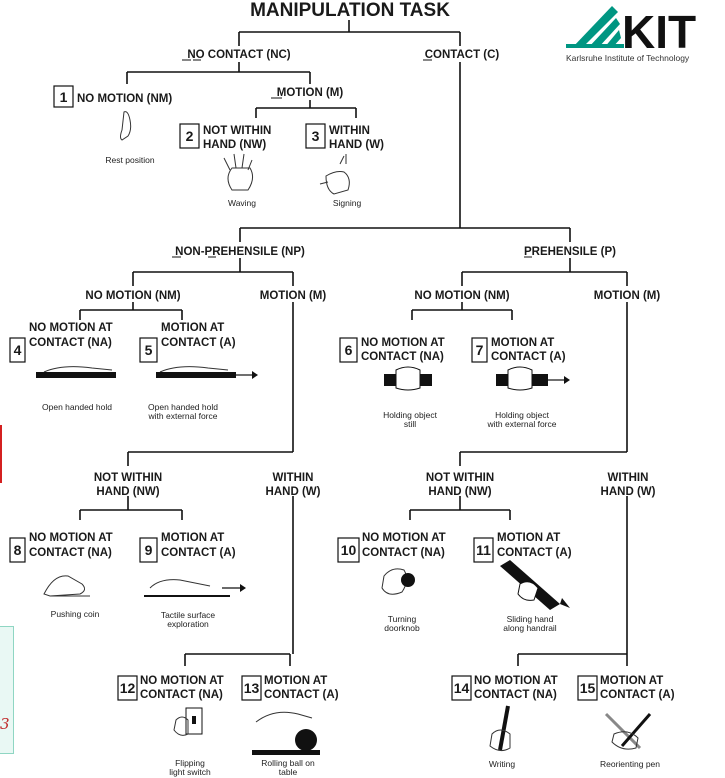 This screenshot has height=778, width=725. I want to click on node-11-number: 11, so click(483, 550).